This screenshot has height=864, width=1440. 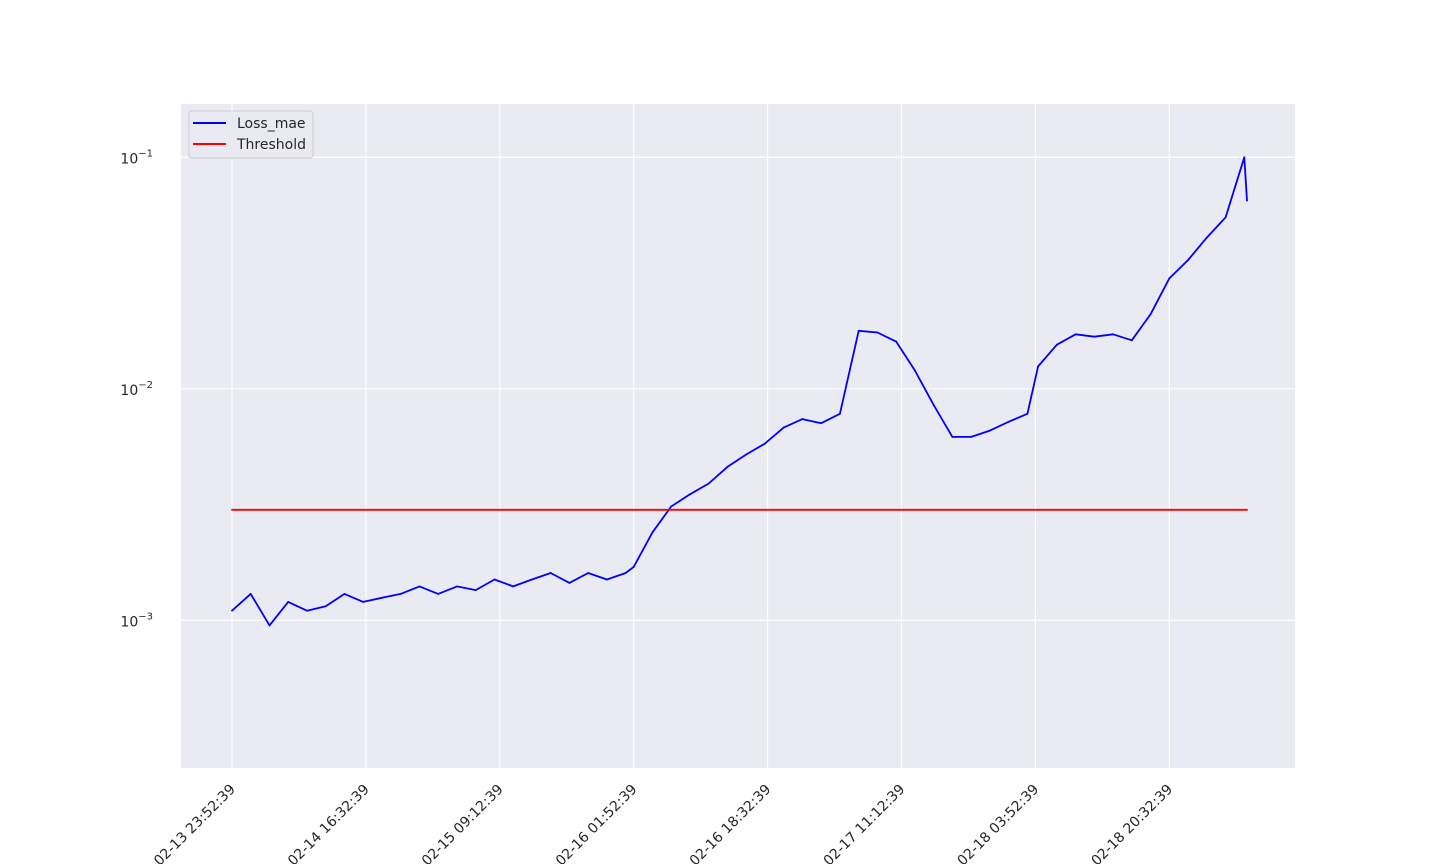 I want to click on x-tick-label: 2024-02-17 11:12:39, so click(x=850, y=823).